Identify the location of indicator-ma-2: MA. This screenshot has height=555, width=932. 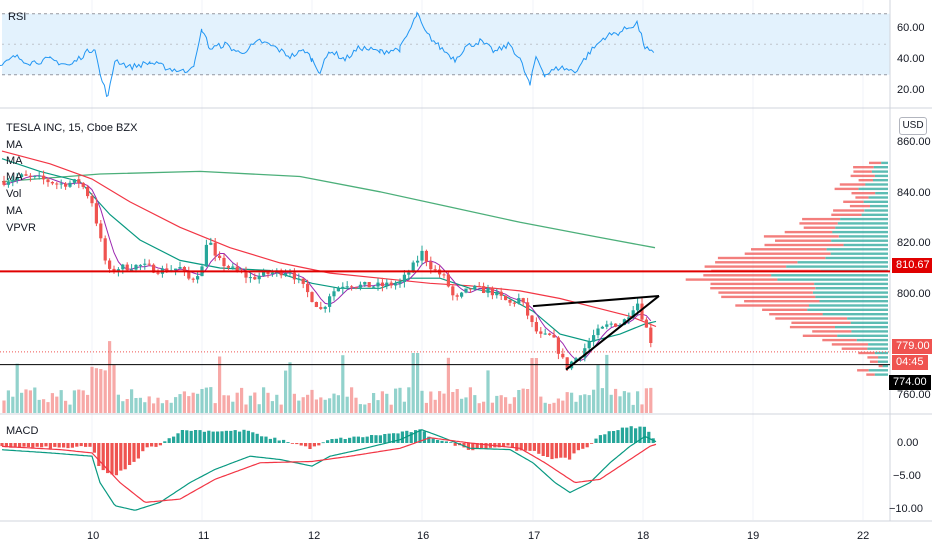
(14, 161).